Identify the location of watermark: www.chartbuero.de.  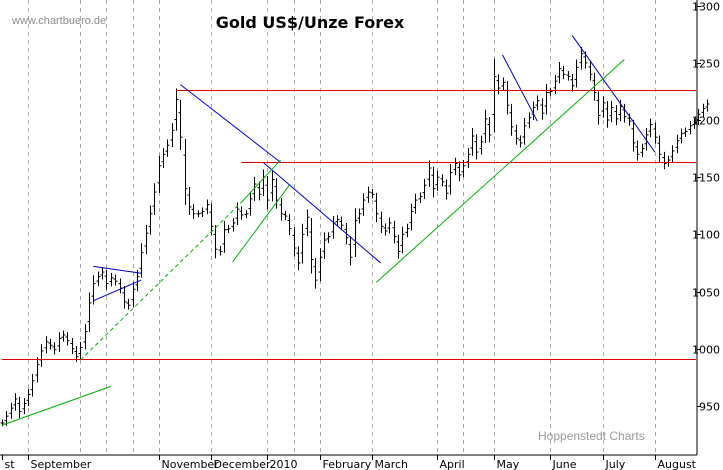
(58, 21).